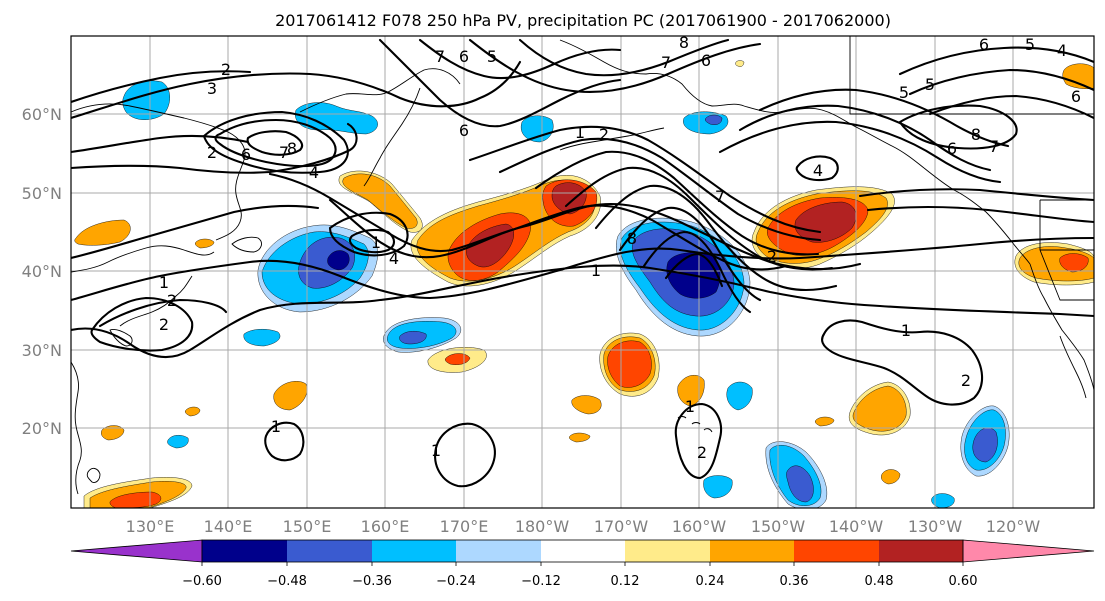  Describe the element at coordinates (76, 428) in the screenshot. I see `coastline-china` at that location.